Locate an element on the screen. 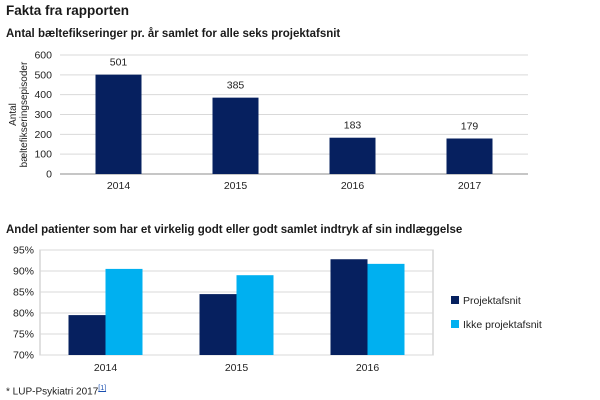 The image size is (600, 400). chart2-xtick-label: 2016 is located at coordinates (368, 368).